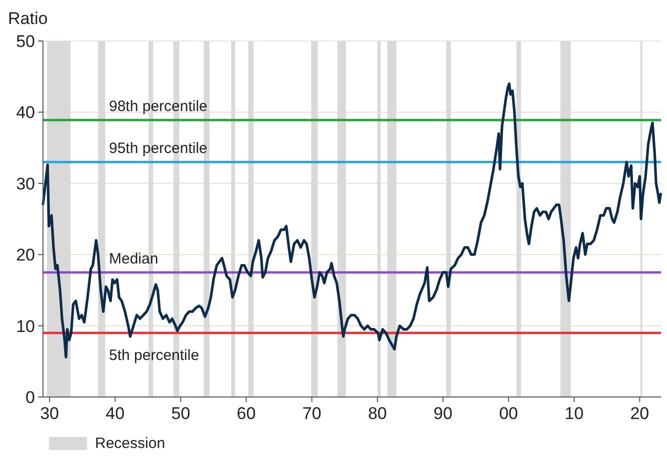  What do you see at coordinates (25, 112) in the screenshot?
I see `y-tick-label: 40` at bounding box center [25, 112].